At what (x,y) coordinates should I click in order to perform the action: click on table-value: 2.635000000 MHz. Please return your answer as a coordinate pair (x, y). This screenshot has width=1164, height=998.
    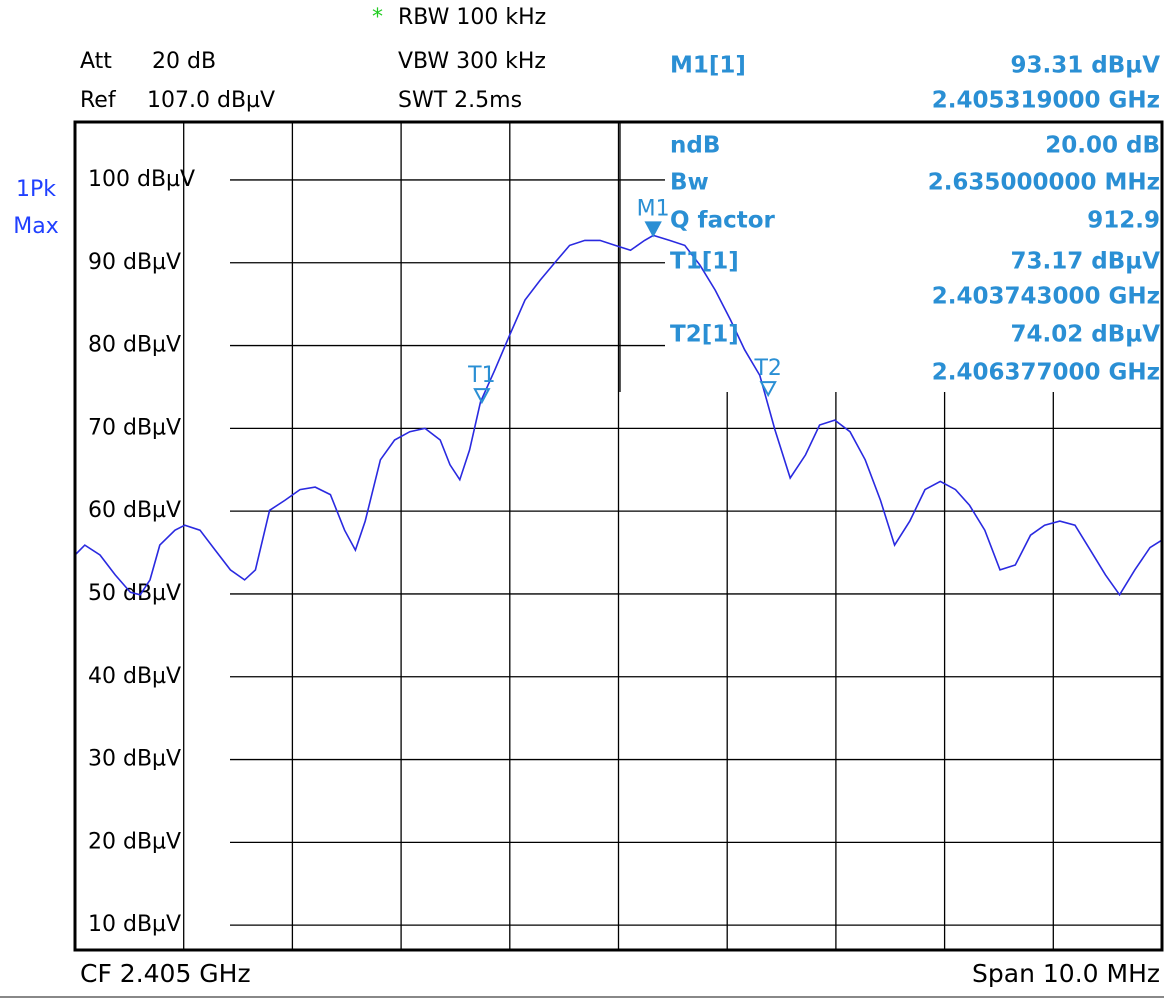
    Looking at the image, I should click on (1044, 183).